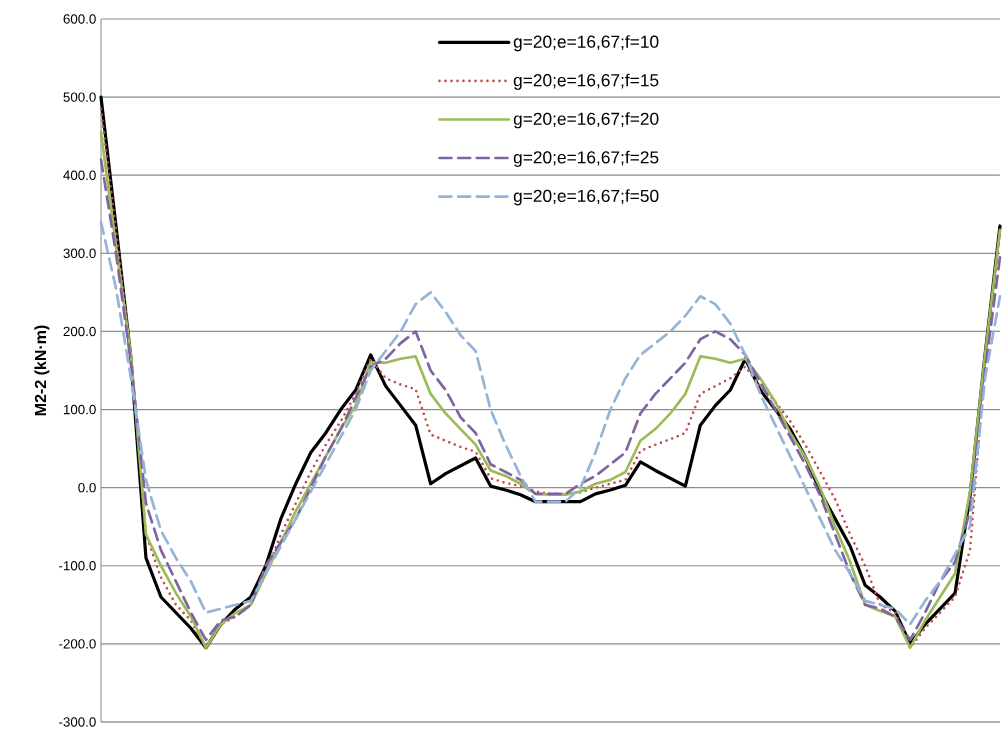 The height and width of the screenshot is (731, 1004). Describe the element at coordinates (586, 120) in the screenshot. I see `legend-label: g=20;e=16,67;f=20` at that location.